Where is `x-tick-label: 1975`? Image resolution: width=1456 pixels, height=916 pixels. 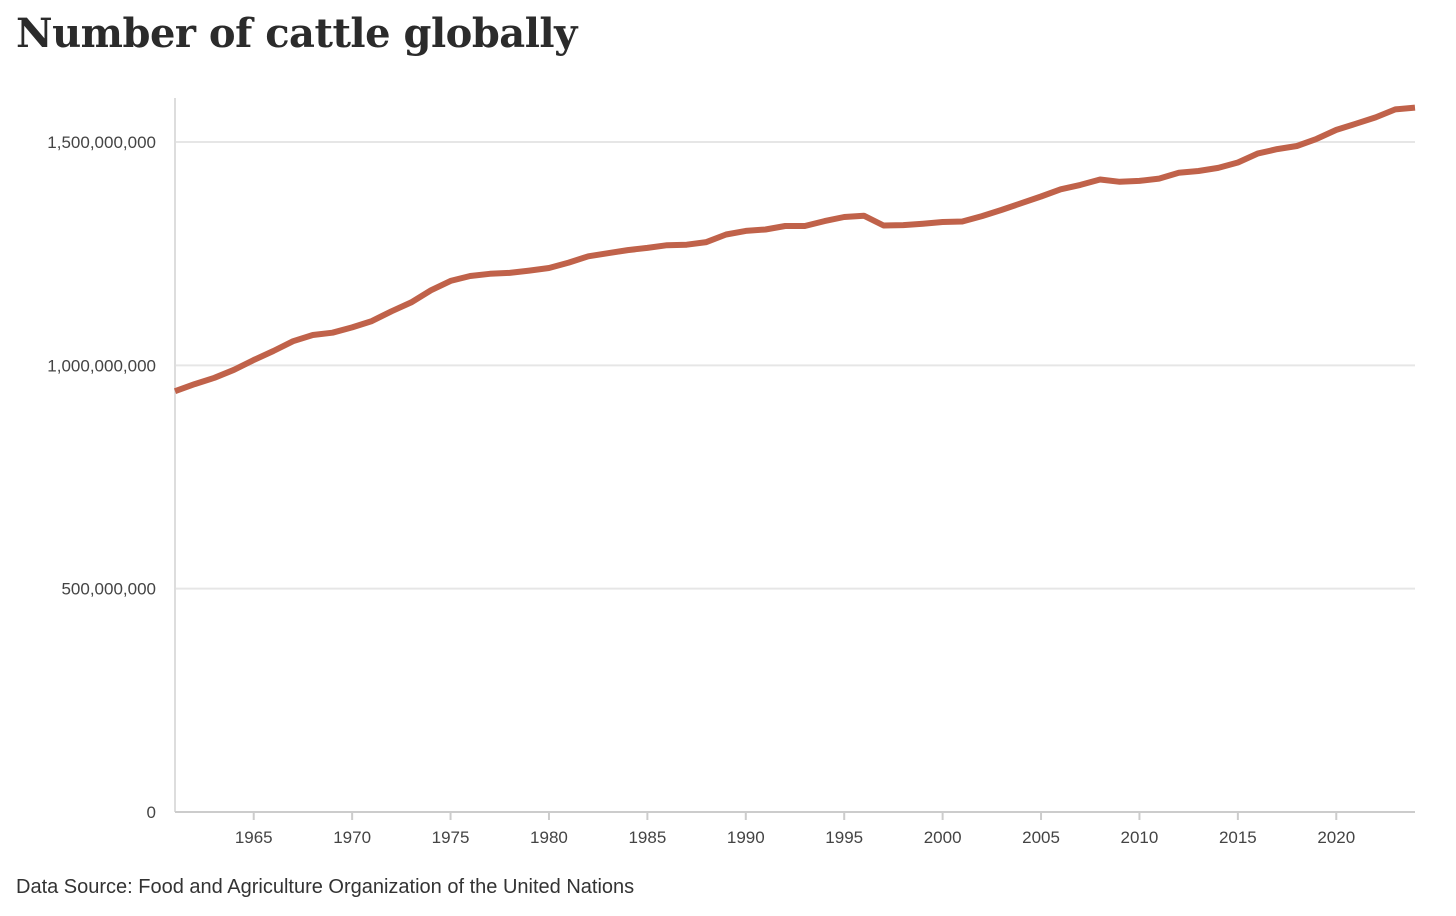 x-tick-label: 1975 is located at coordinates (451, 837).